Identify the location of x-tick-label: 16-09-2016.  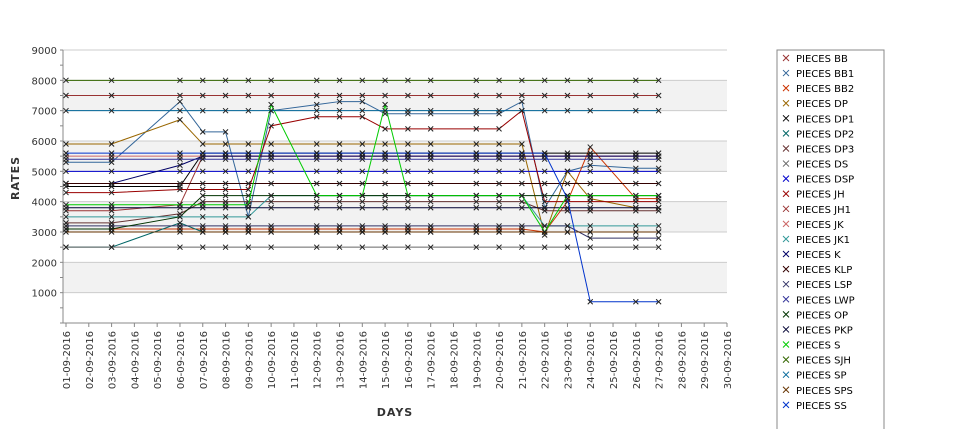
(409, 360).